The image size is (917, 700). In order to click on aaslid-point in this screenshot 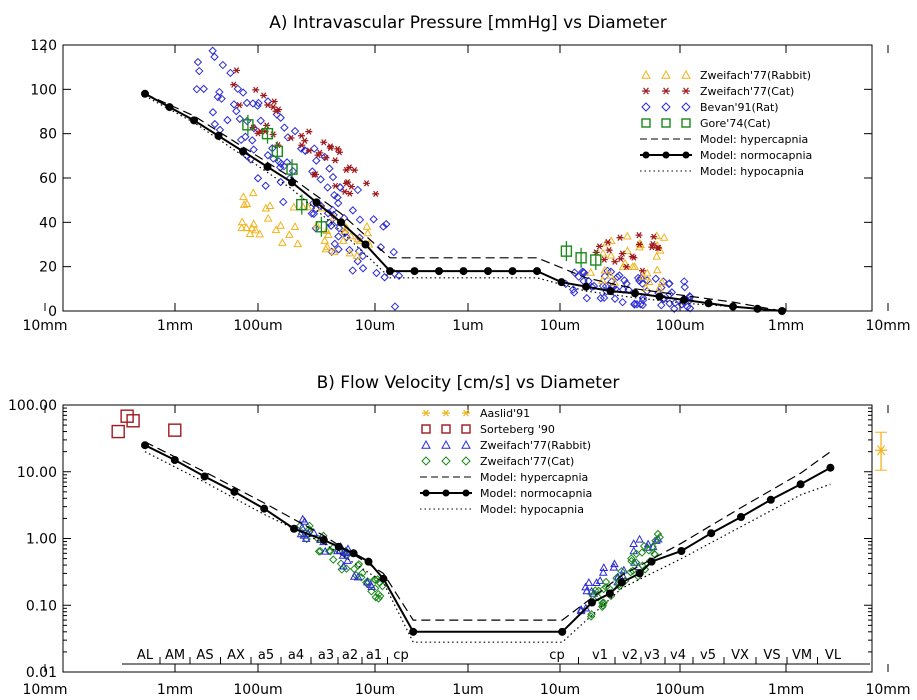, I will do `click(881, 450)`.